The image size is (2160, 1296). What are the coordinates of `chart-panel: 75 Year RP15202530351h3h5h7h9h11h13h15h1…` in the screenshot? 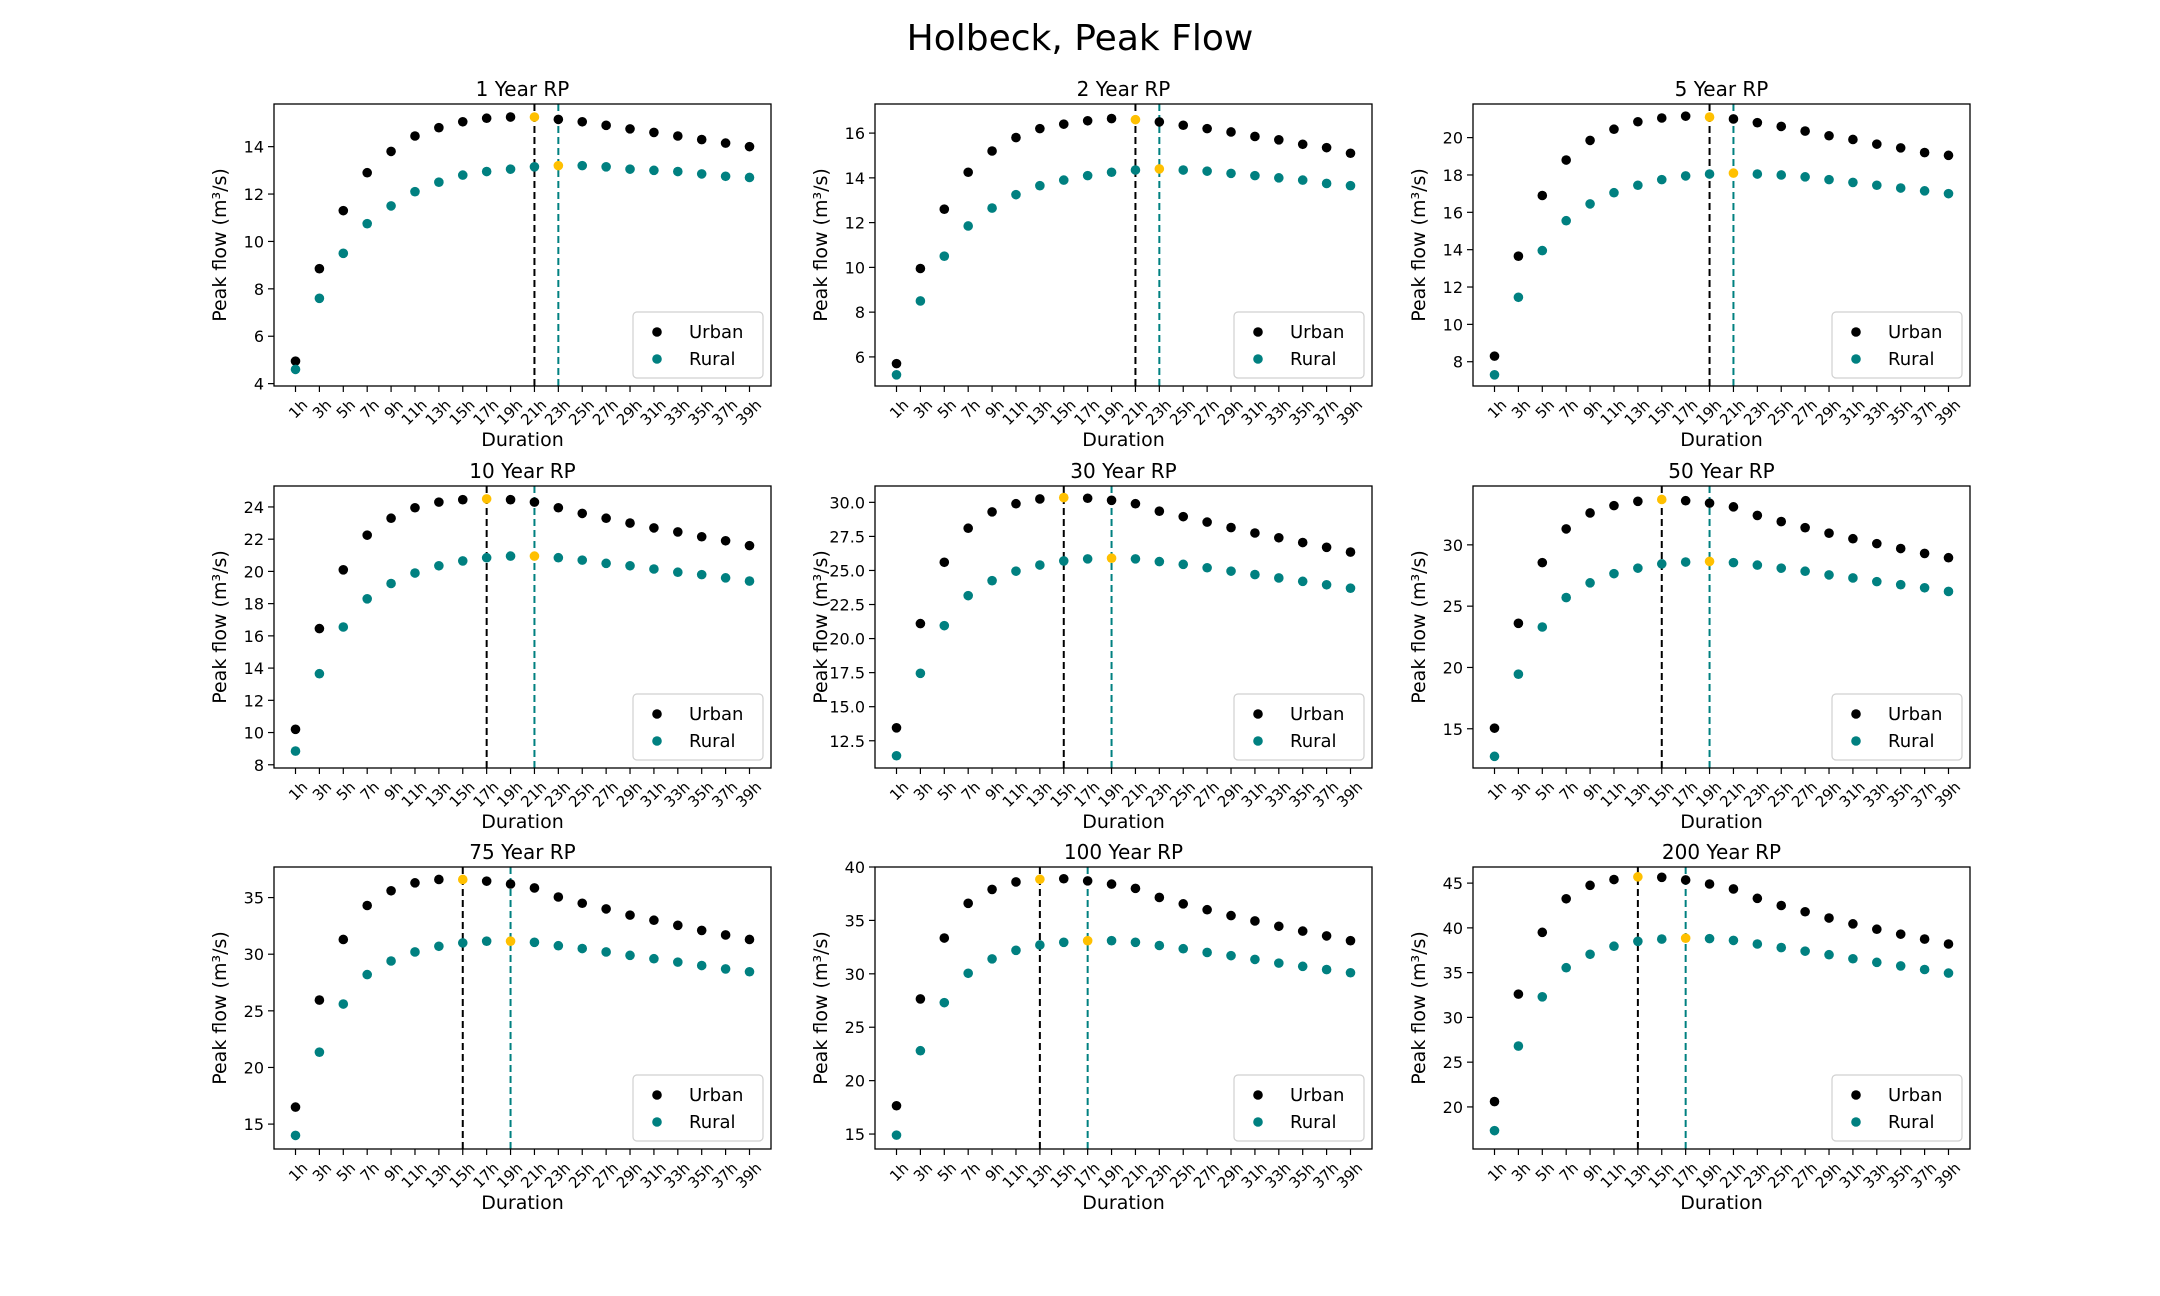 It's located at (490, 1027).